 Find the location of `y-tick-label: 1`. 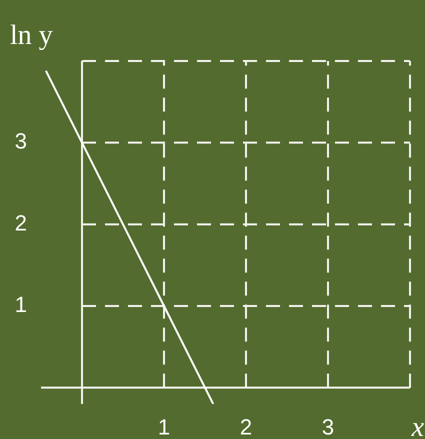

y-tick-label: 1 is located at coordinates (20, 305).